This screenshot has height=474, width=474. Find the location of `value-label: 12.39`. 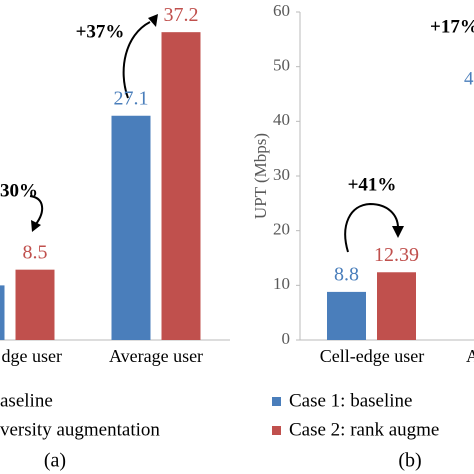

value-label: 12.39 is located at coordinates (396, 255).